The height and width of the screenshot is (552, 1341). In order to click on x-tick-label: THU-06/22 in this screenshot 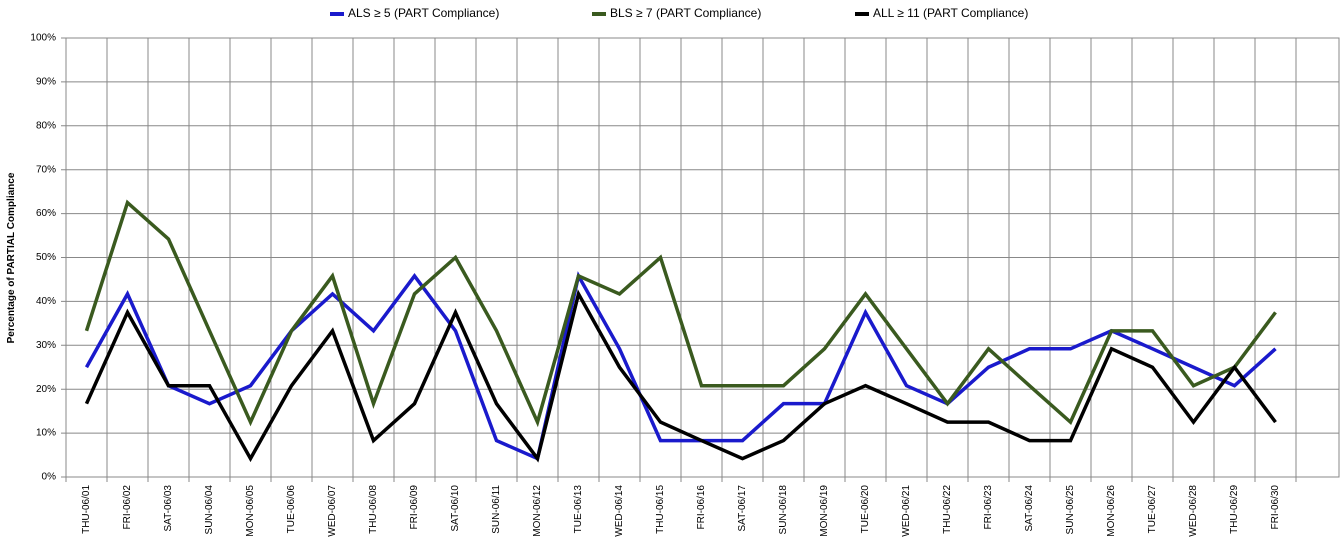, I will do `click(947, 509)`.